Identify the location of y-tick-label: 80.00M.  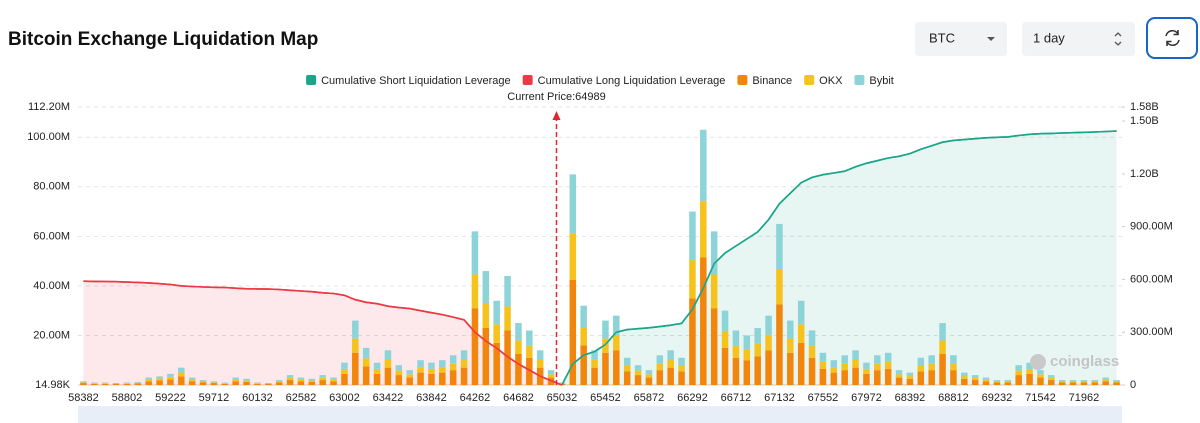
(51, 187).